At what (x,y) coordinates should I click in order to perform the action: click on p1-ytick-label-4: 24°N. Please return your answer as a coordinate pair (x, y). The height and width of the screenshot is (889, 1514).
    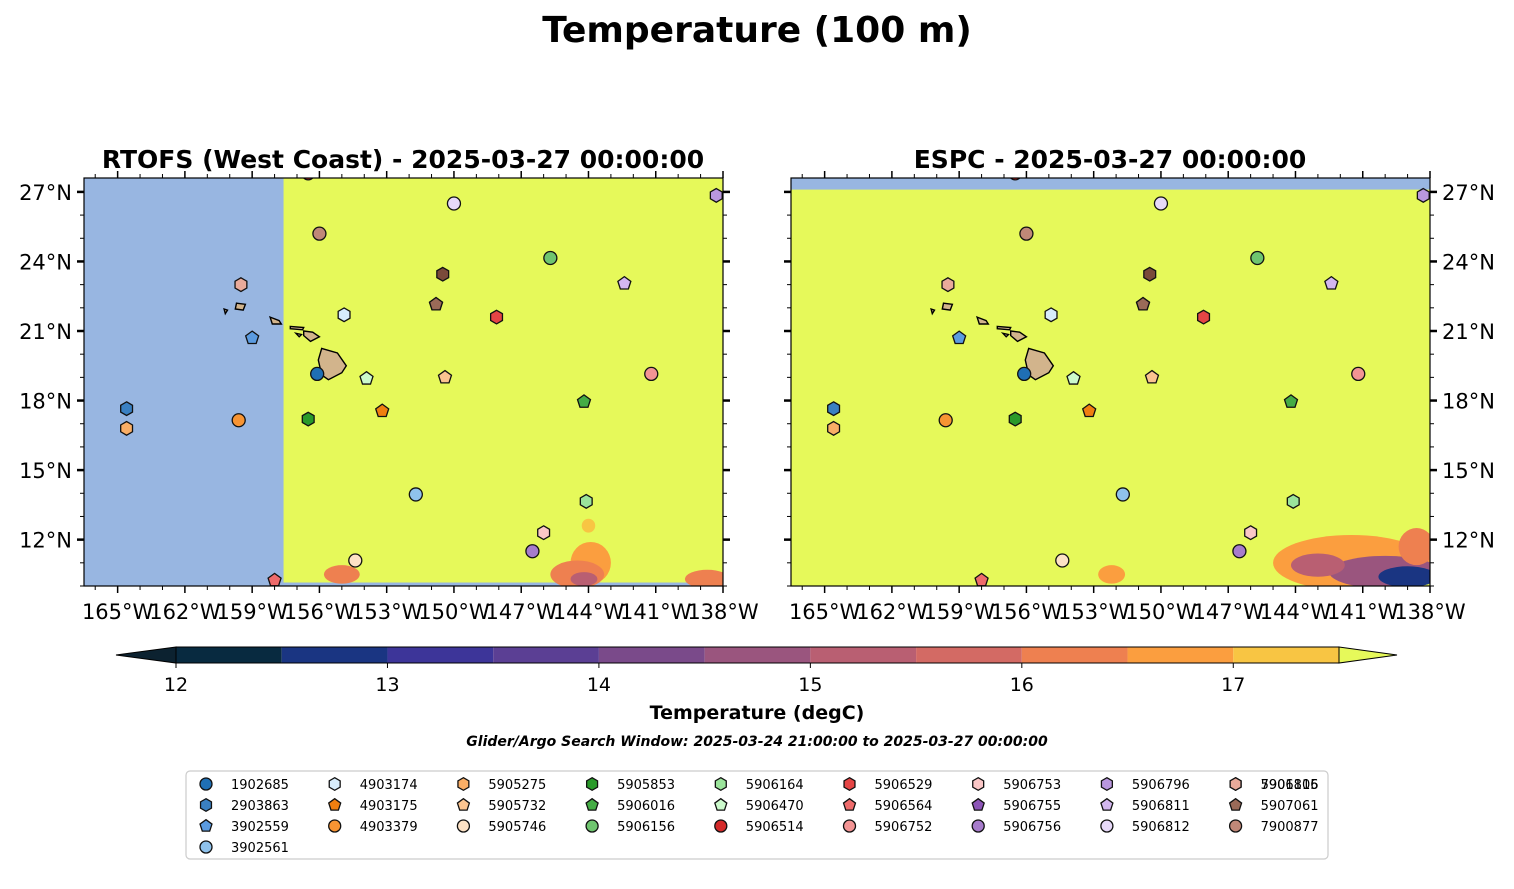
    Looking at the image, I should click on (1468, 262).